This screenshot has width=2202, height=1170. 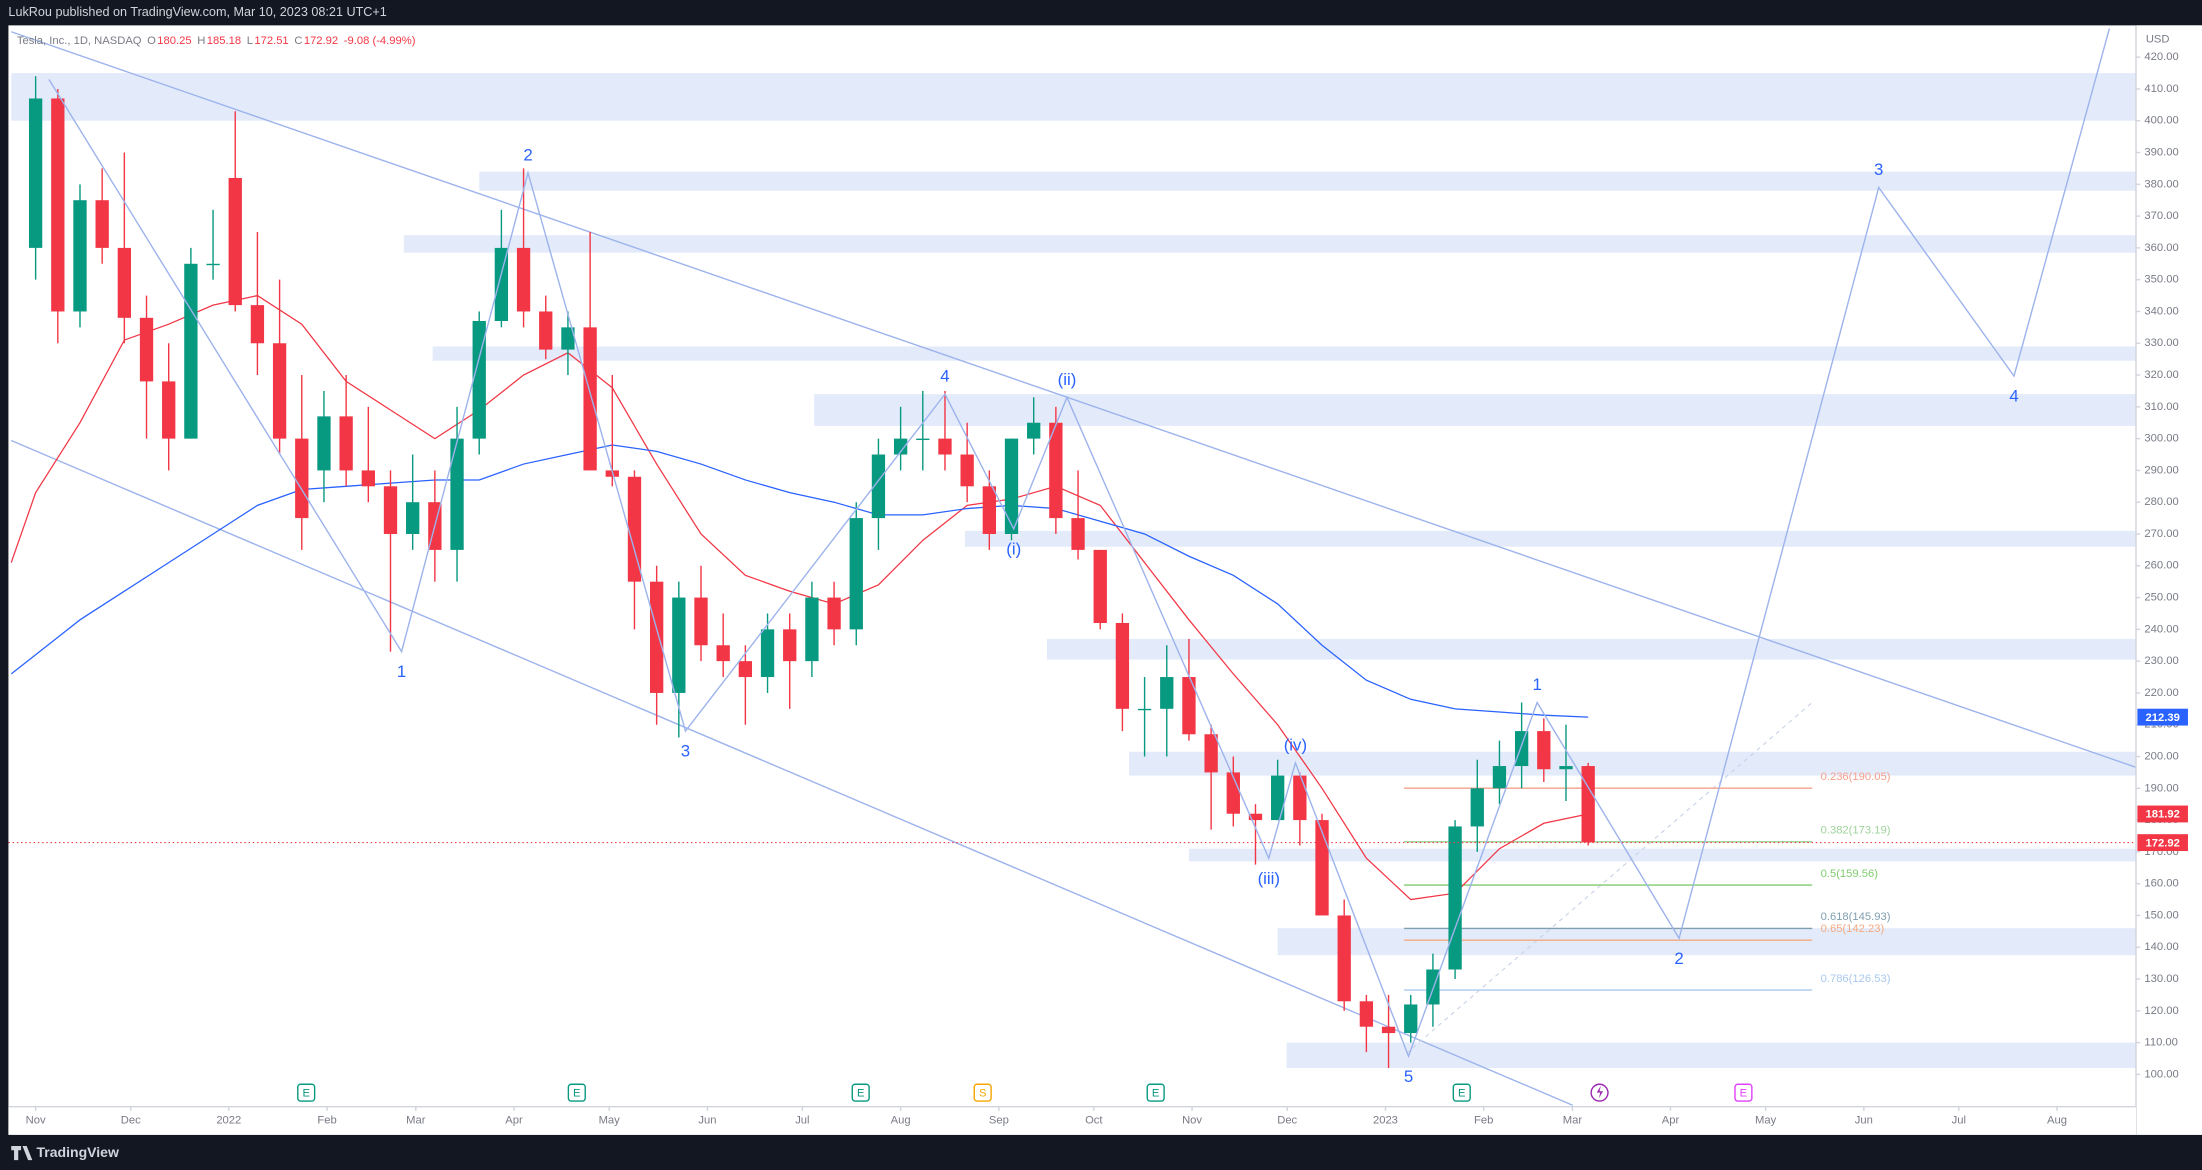 I want to click on currency: USD, so click(x=2158, y=39).